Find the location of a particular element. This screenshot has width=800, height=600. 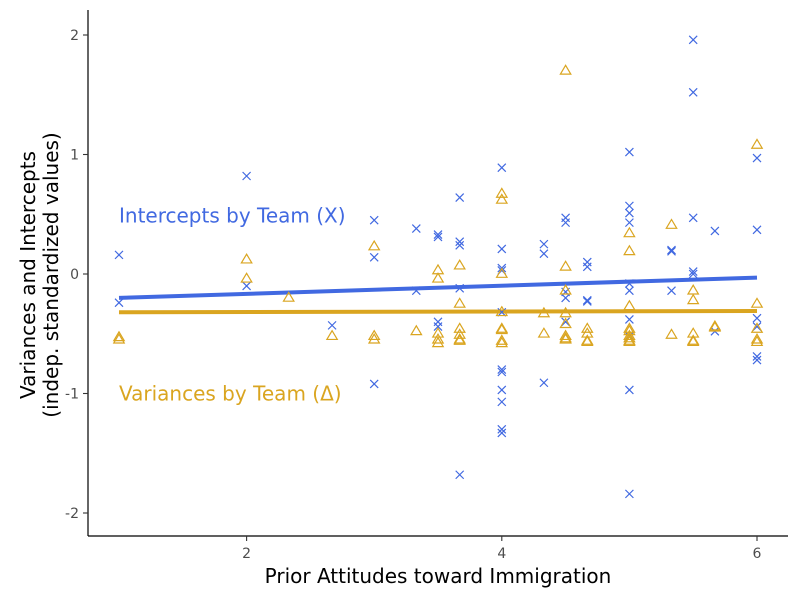

variances-annotation: Variances by Team (Δ) is located at coordinates (230, 394).